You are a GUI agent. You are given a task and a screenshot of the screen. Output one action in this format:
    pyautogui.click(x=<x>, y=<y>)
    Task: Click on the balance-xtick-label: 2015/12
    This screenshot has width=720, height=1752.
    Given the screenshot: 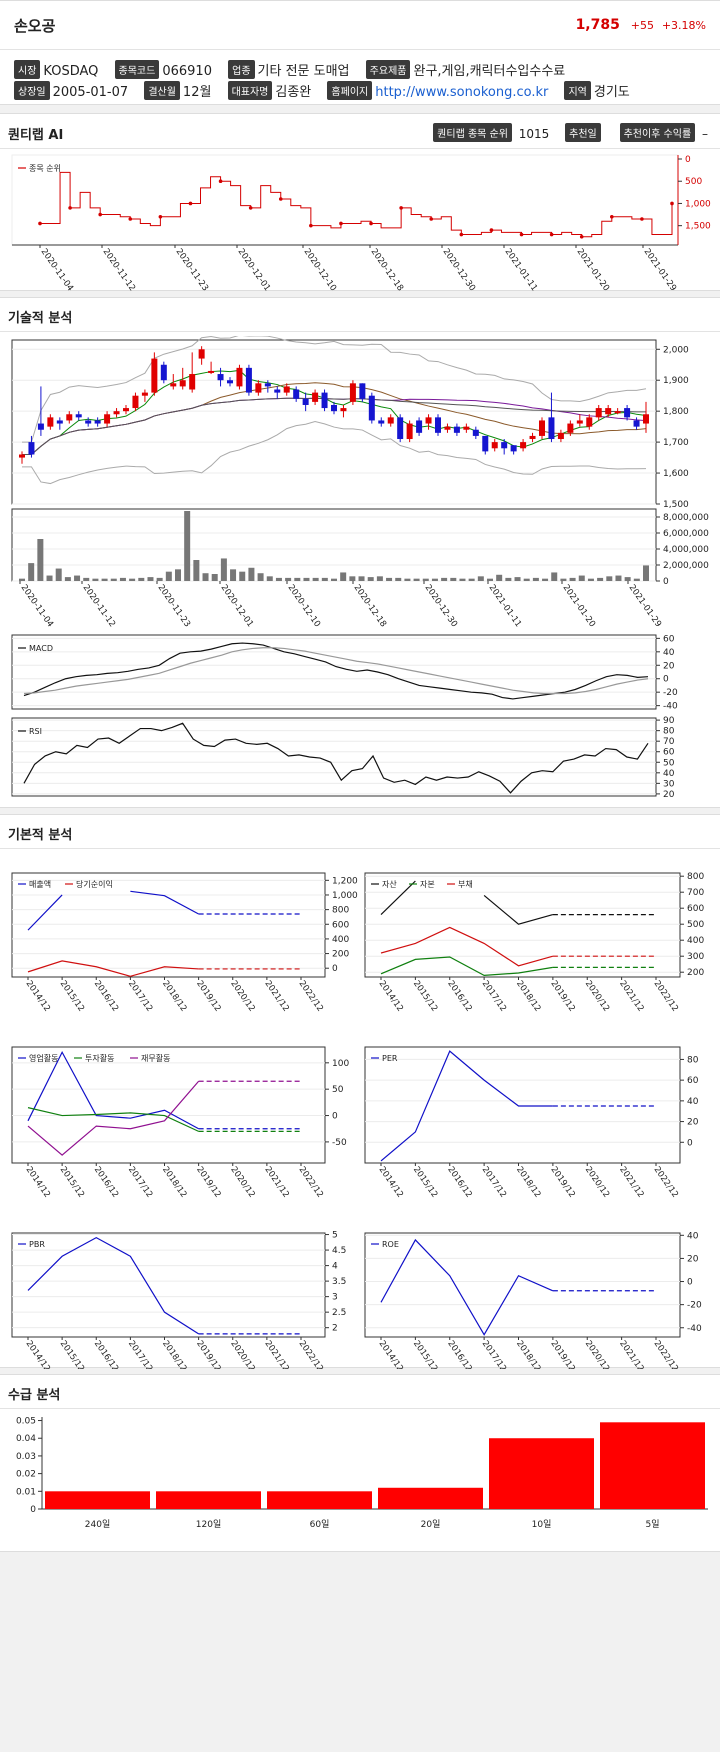 What is the action you would take?
    pyautogui.click(x=425, y=996)
    